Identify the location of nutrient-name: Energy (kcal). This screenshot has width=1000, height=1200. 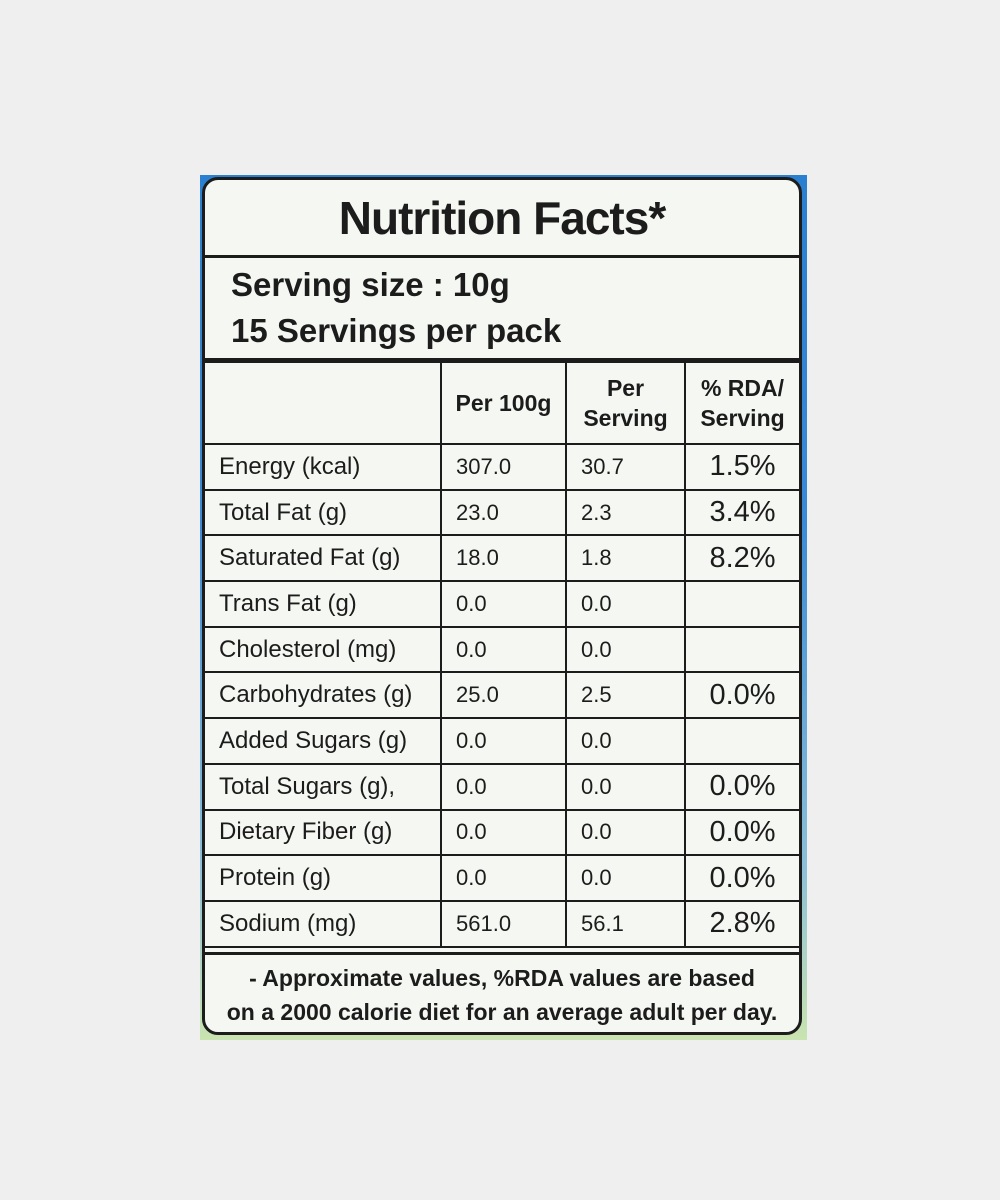
(323, 467).